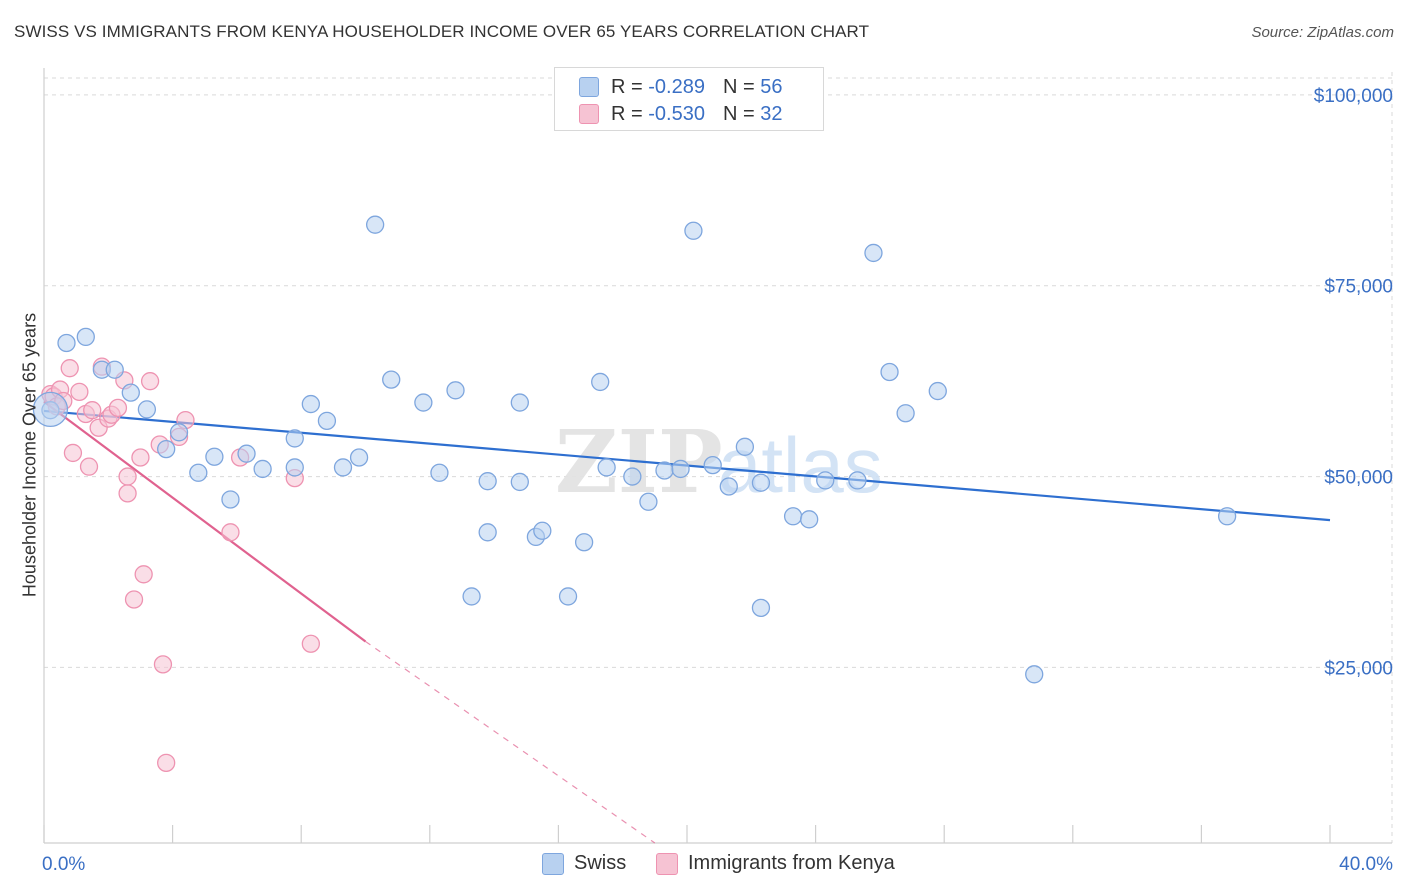 This screenshot has height=892, width=1406. Describe the element at coordinates (1353, 96) in the screenshot. I see `y-tick-label: $100,000` at that location.